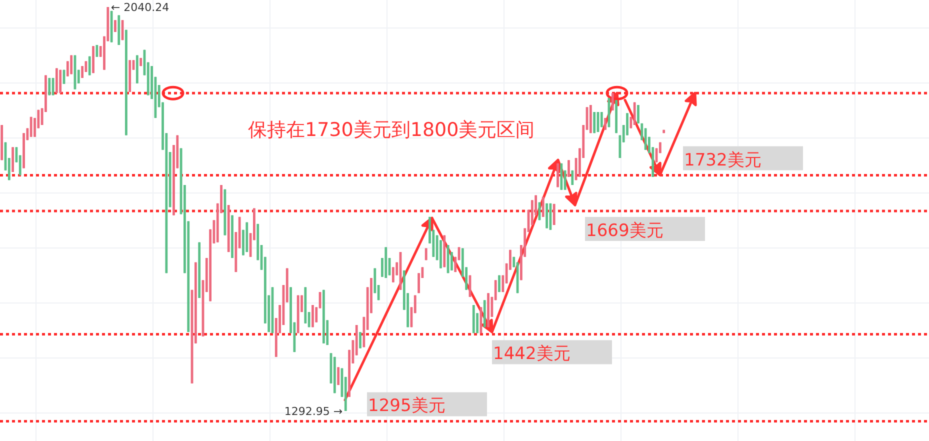 The image size is (929, 441). I want to click on ref-line-label: 1295美元, so click(407, 406).